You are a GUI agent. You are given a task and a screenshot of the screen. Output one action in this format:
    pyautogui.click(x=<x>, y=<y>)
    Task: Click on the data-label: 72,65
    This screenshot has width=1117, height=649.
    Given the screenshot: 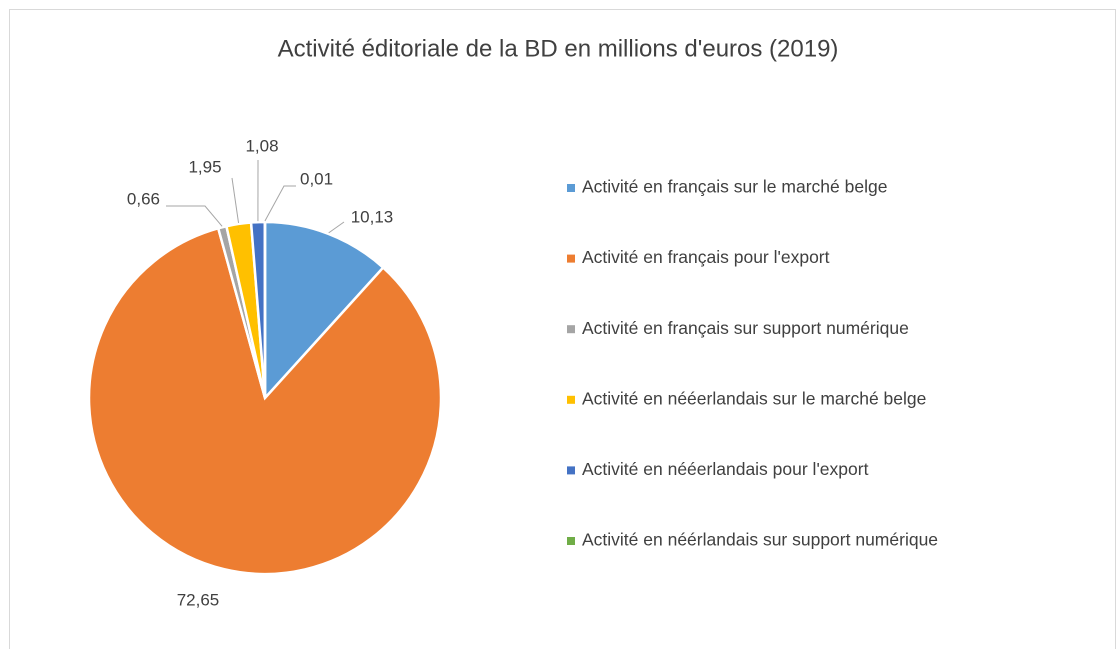 What is the action you would take?
    pyautogui.click(x=198, y=599)
    